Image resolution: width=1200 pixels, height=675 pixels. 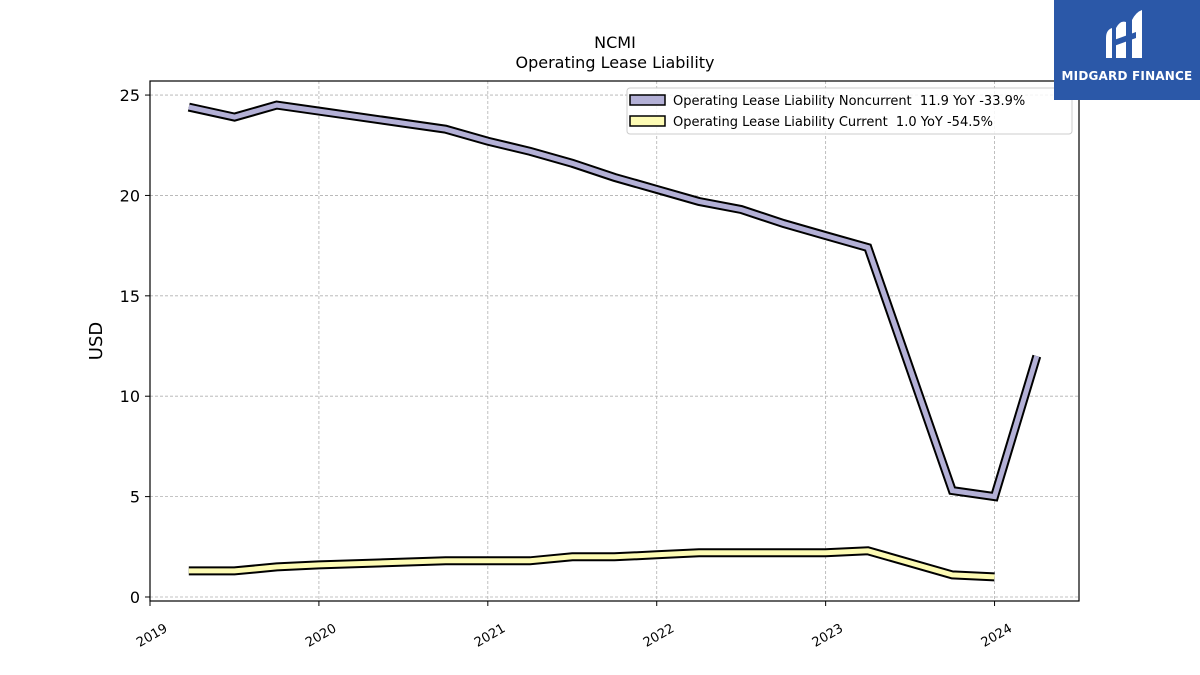 I want to click on x-tick-label: 2023, so click(x=828, y=636).